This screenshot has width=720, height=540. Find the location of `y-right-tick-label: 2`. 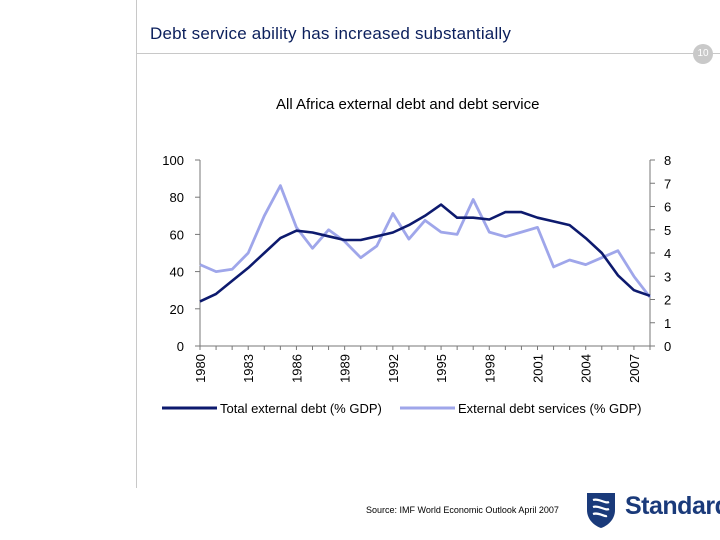

y-right-tick-label: 2 is located at coordinates (667, 300).